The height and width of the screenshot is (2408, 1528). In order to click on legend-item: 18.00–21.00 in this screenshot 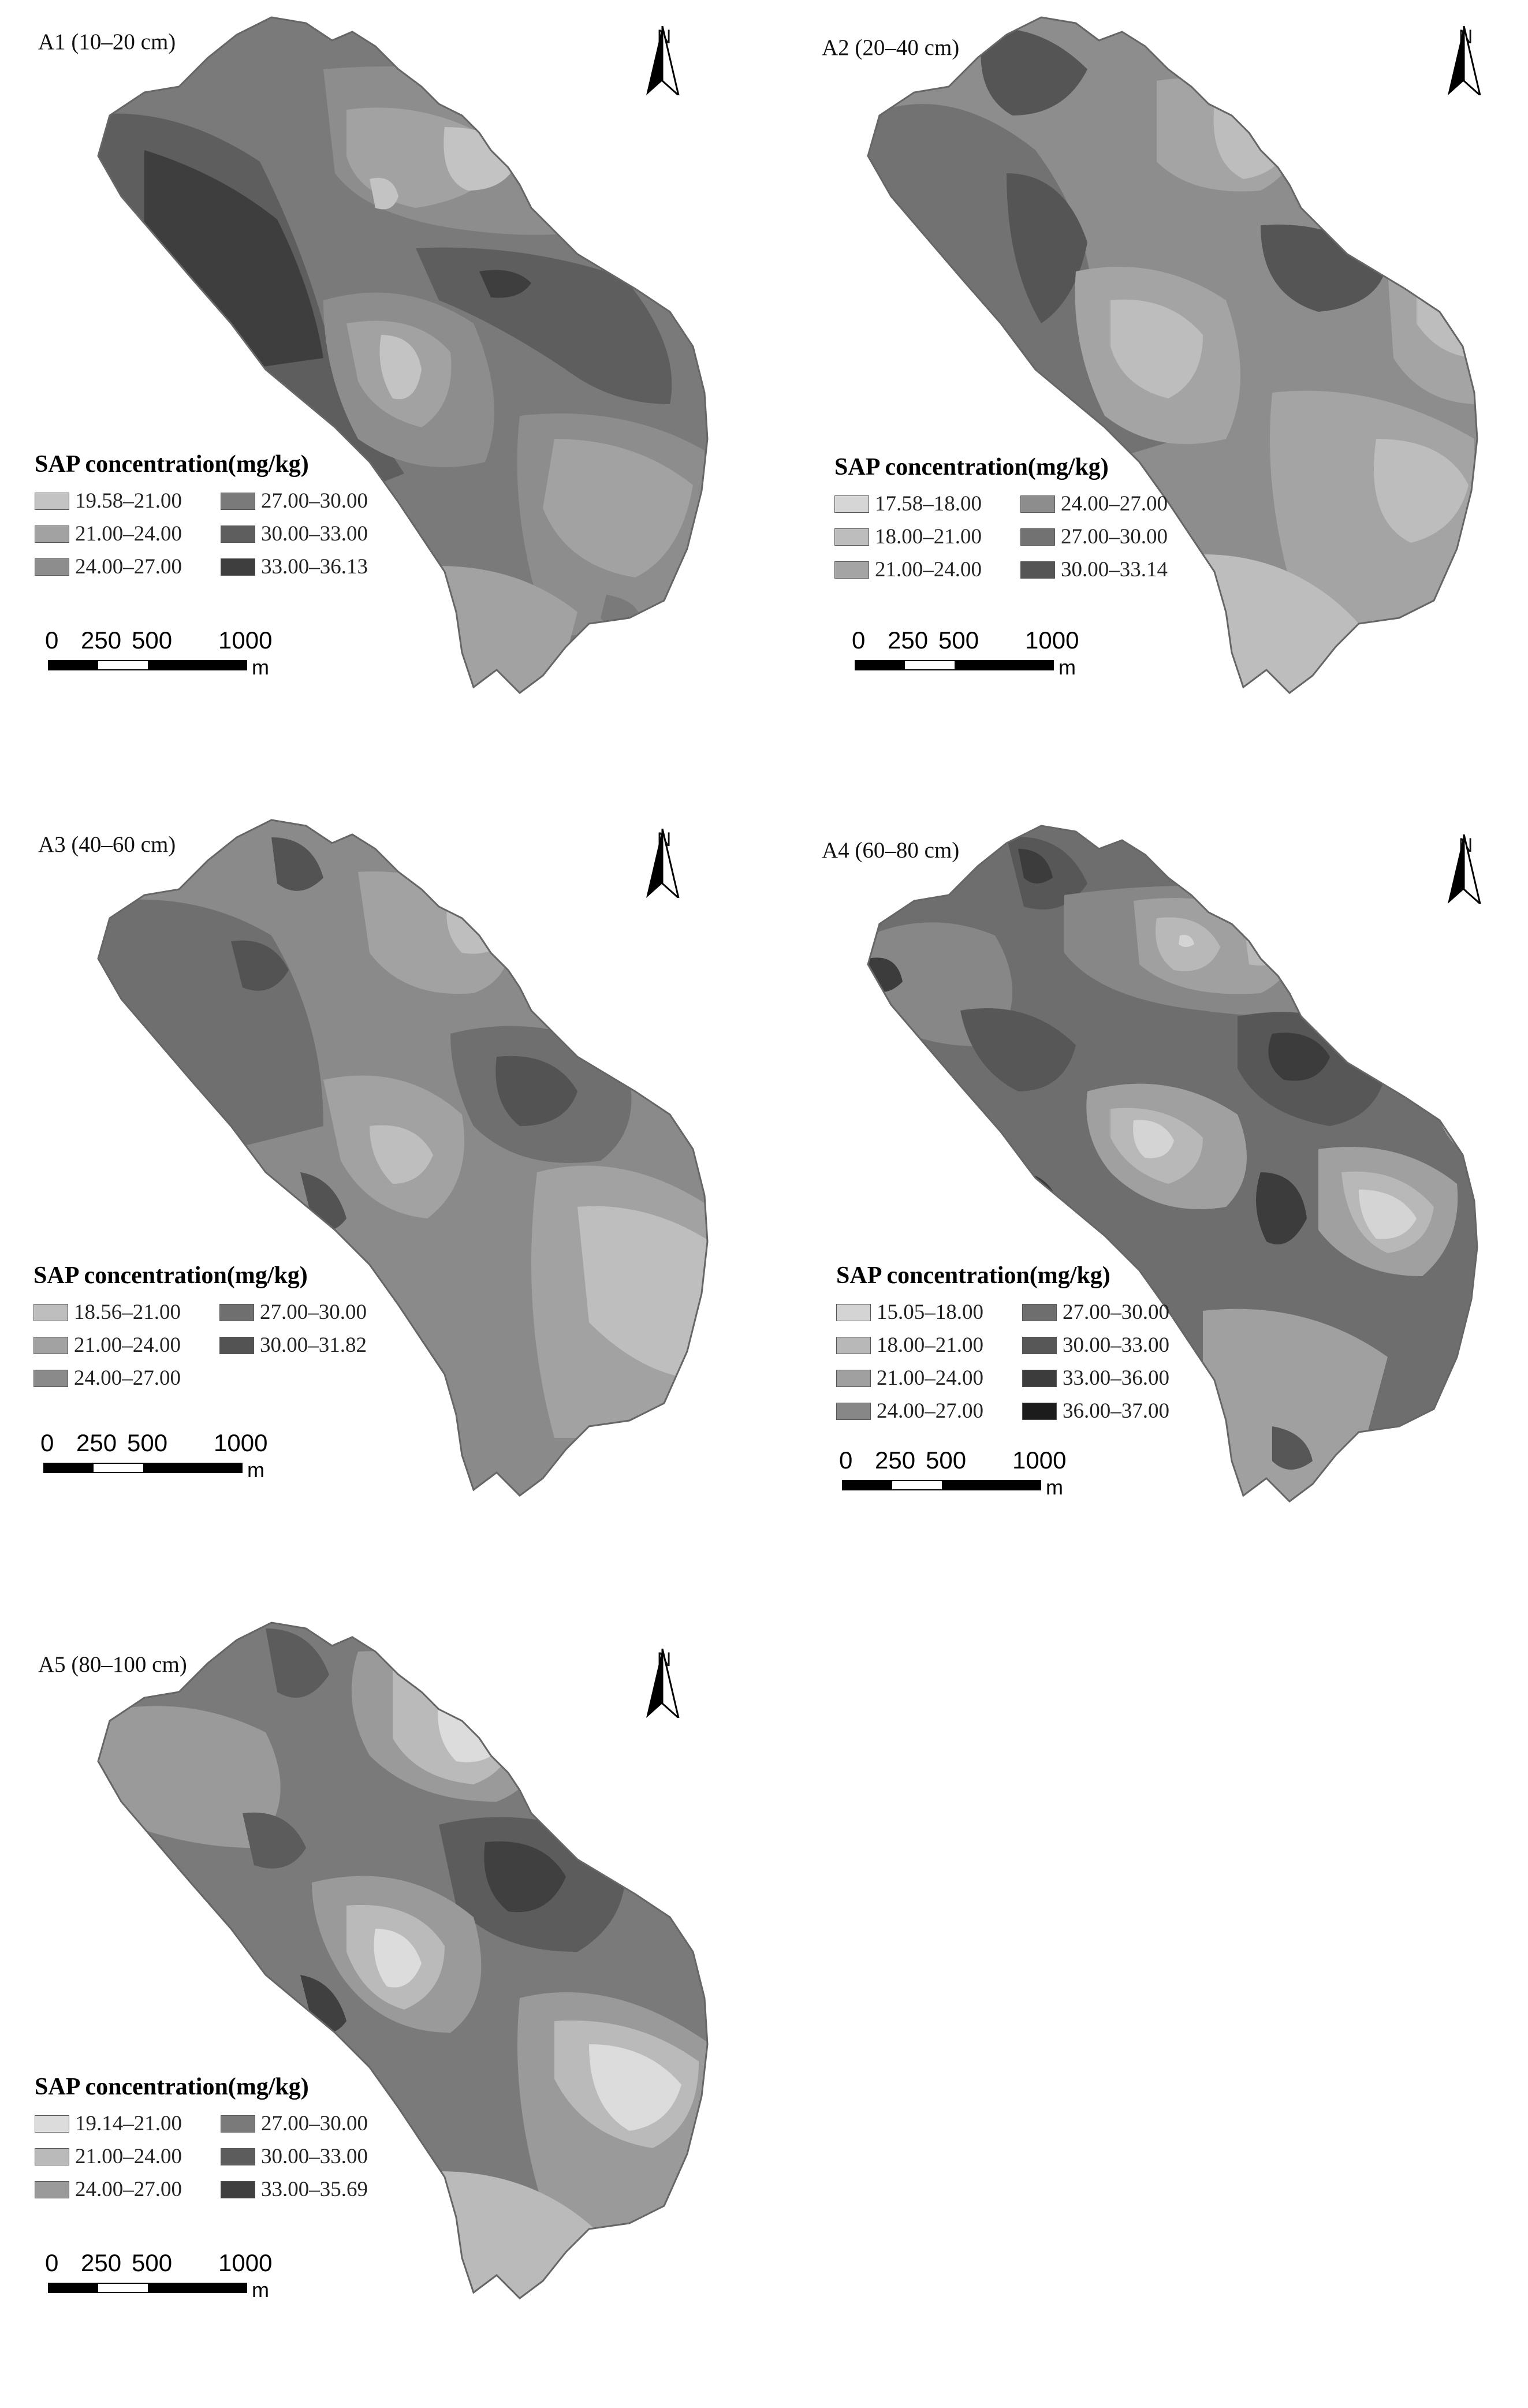, I will do `click(927, 536)`.